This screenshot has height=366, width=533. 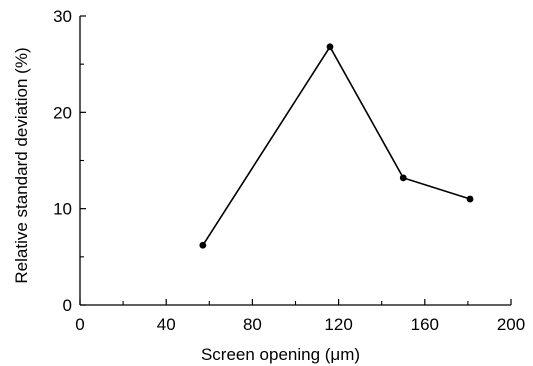 What do you see at coordinates (338, 324) in the screenshot?
I see `x-tick-label: 120` at bounding box center [338, 324].